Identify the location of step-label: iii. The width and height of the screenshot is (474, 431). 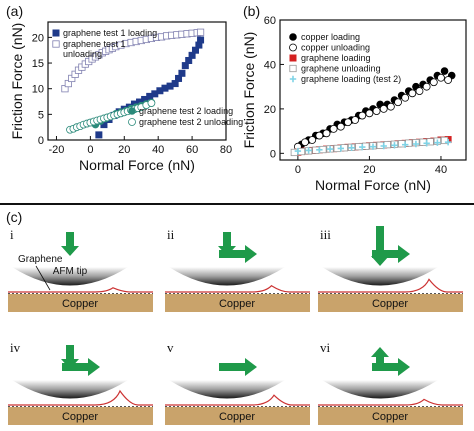
(325, 234).